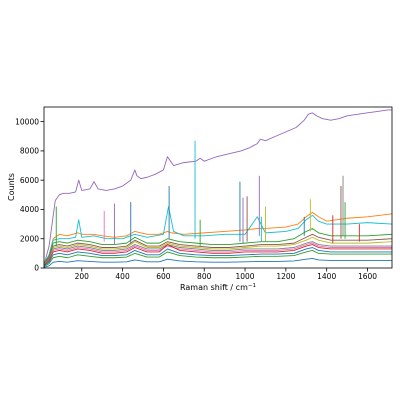 This screenshot has height=400, width=400. What do you see at coordinates (326, 276) in the screenshot?
I see `x-tick-label: 1400` at bounding box center [326, 276].